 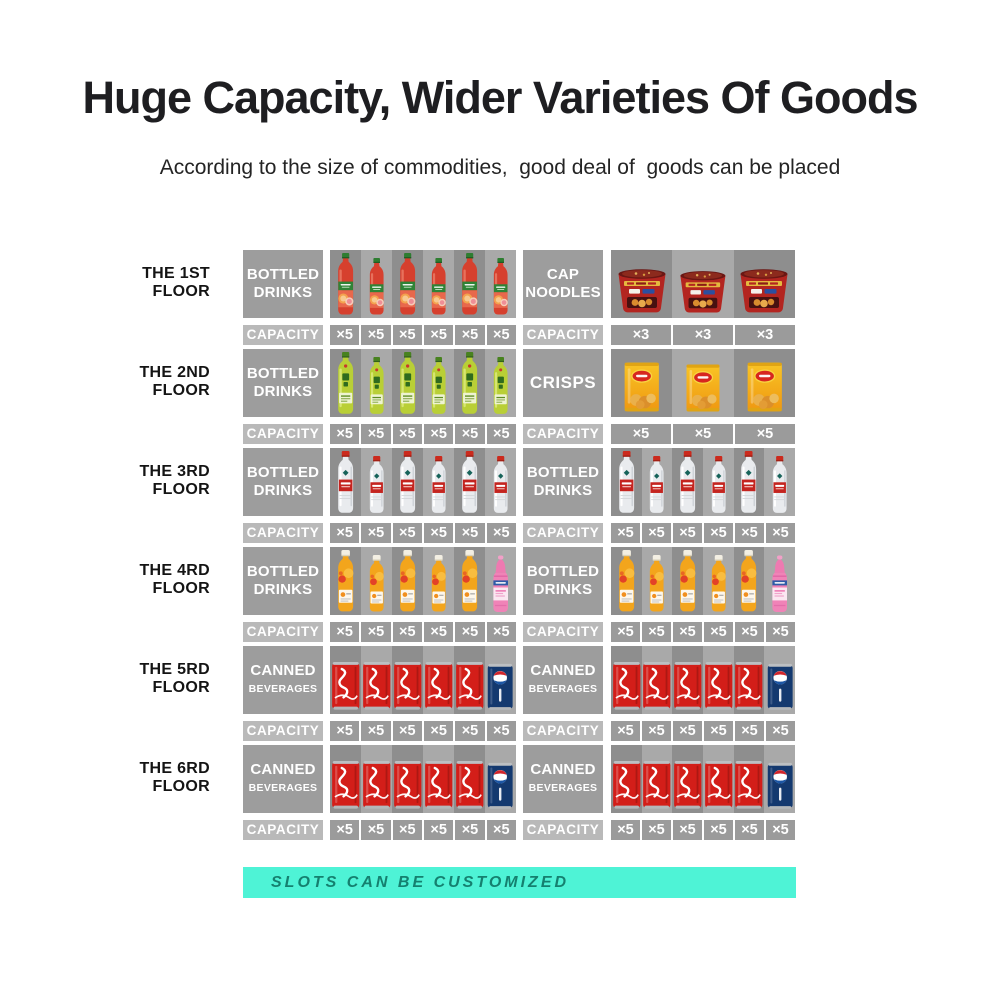 I want to click on floor-label: THE 6RD FLOOR, so click(x=142, y=777).